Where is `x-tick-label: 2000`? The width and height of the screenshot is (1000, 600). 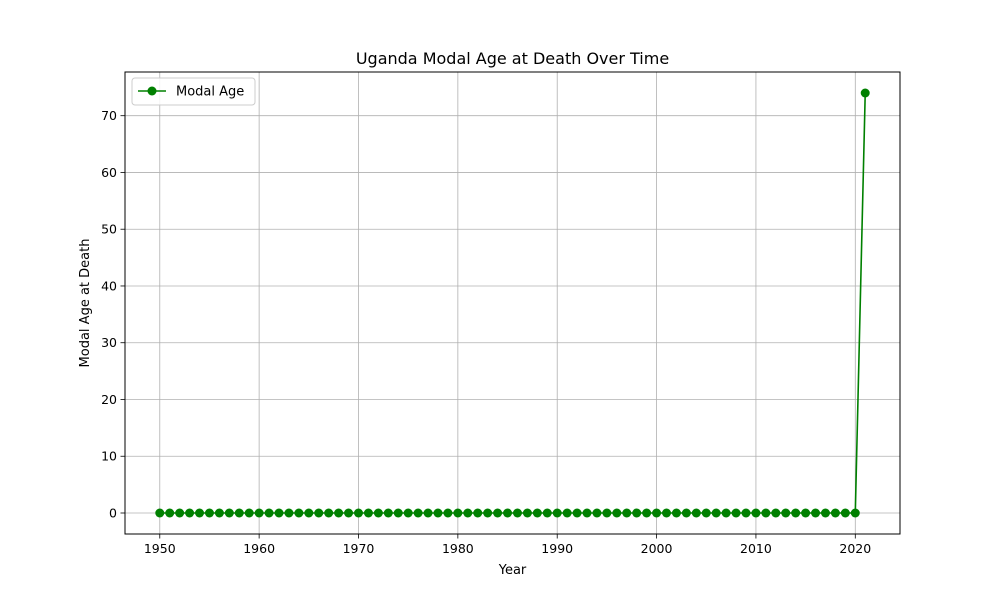 x-tick-label: 2000 is located at coordinates (657, 548).